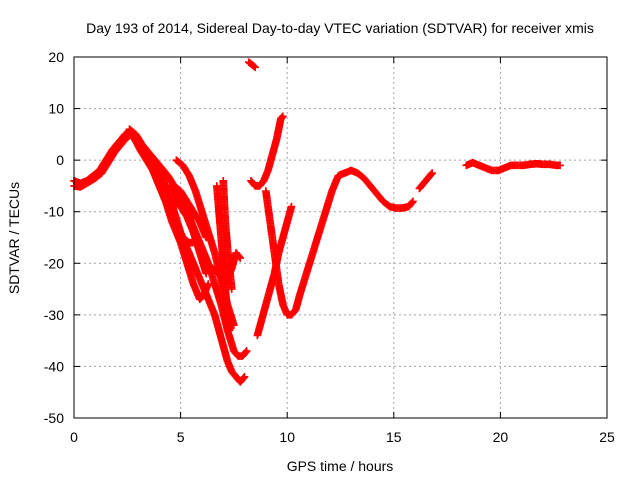 The width and height of the screenshot is (640, 480). What do you see at coordinates (339, 242) in the screenshot?
I see `series-arc-n` at bounding box center [339, 242].